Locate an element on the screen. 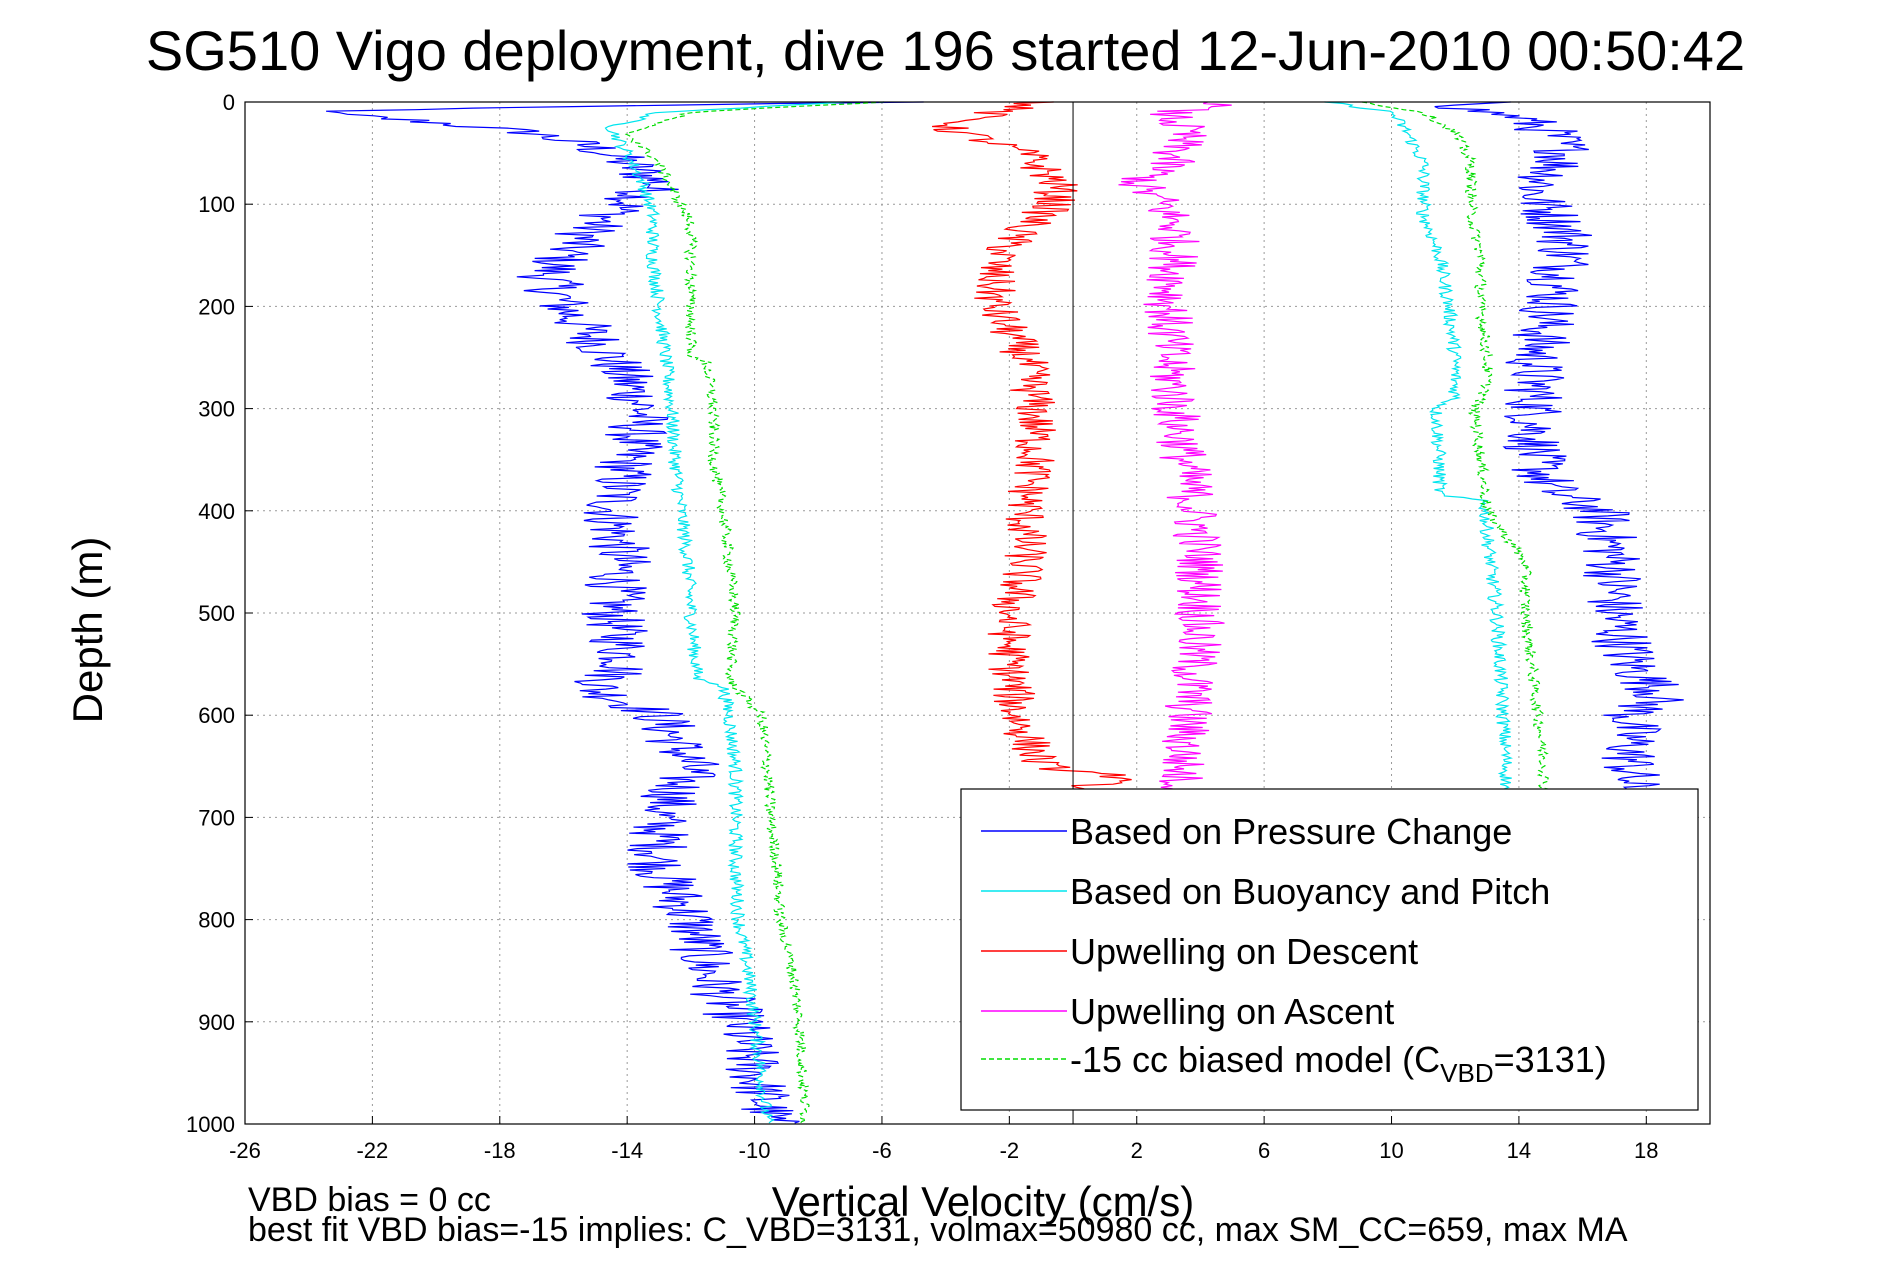  y-tick-label: 900 is located at coordinates (216, 1022).